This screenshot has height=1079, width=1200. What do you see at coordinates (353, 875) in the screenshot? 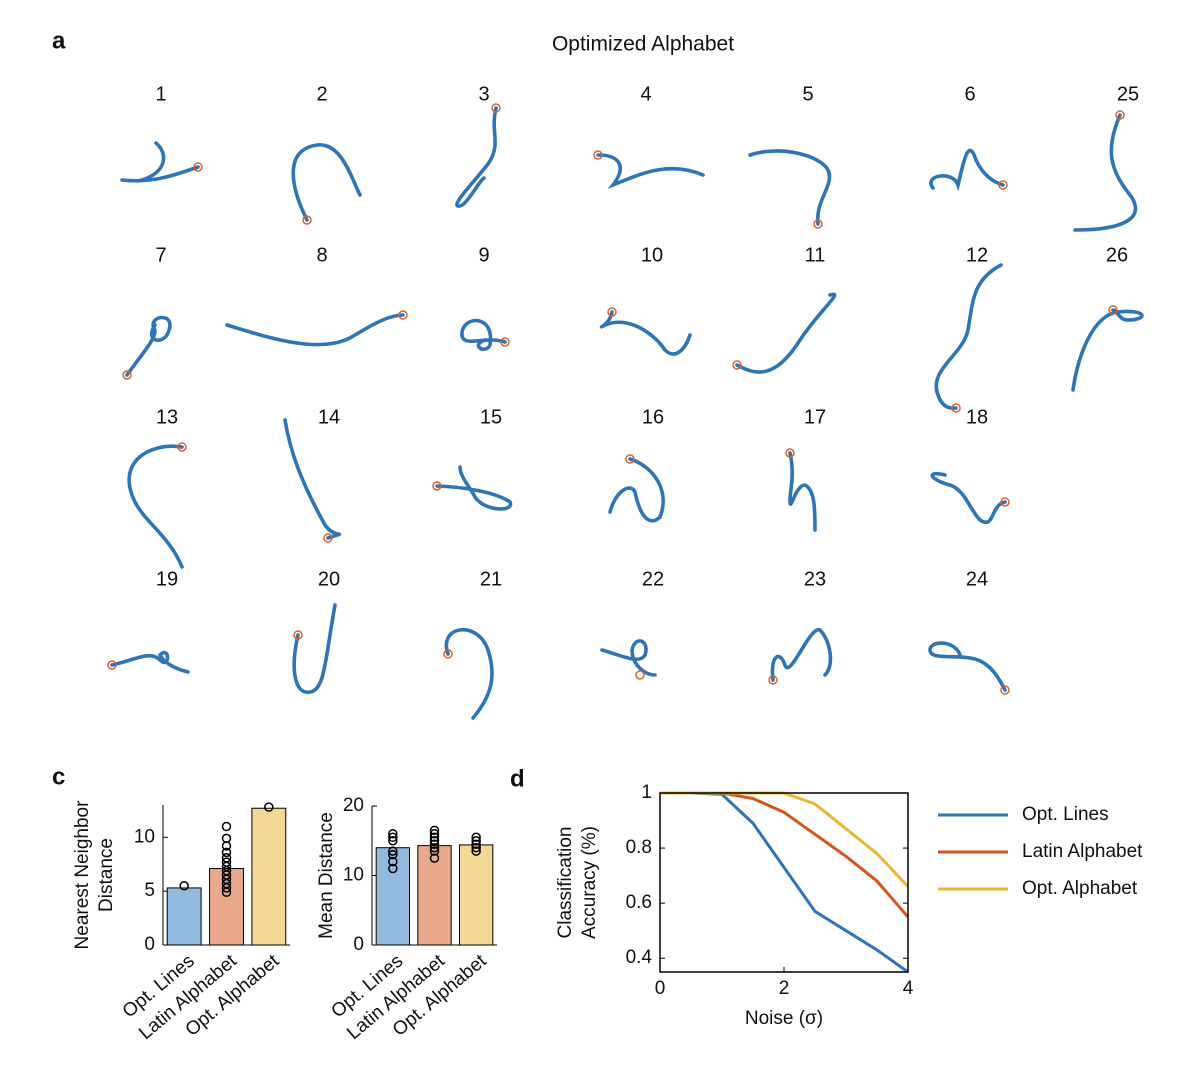
I see `y-tick-label: 10` at bounding box center [353, 875].